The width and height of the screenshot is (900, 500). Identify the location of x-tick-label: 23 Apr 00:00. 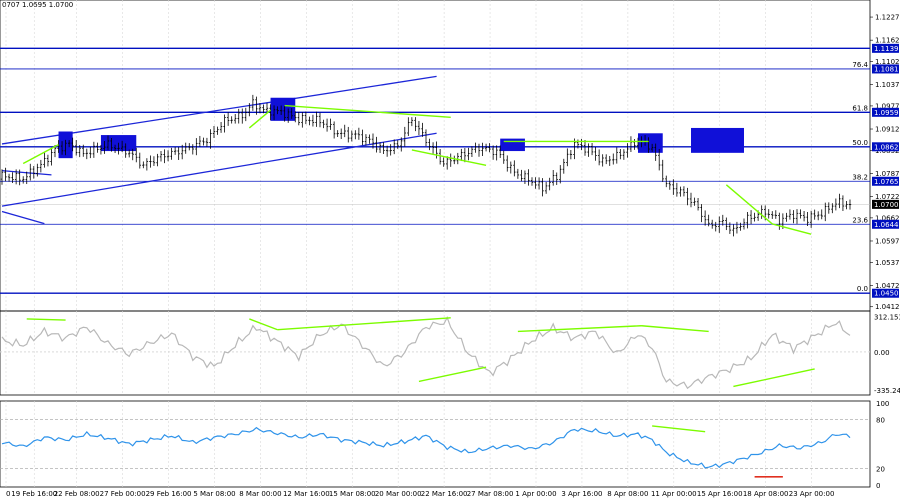
(812, 494).